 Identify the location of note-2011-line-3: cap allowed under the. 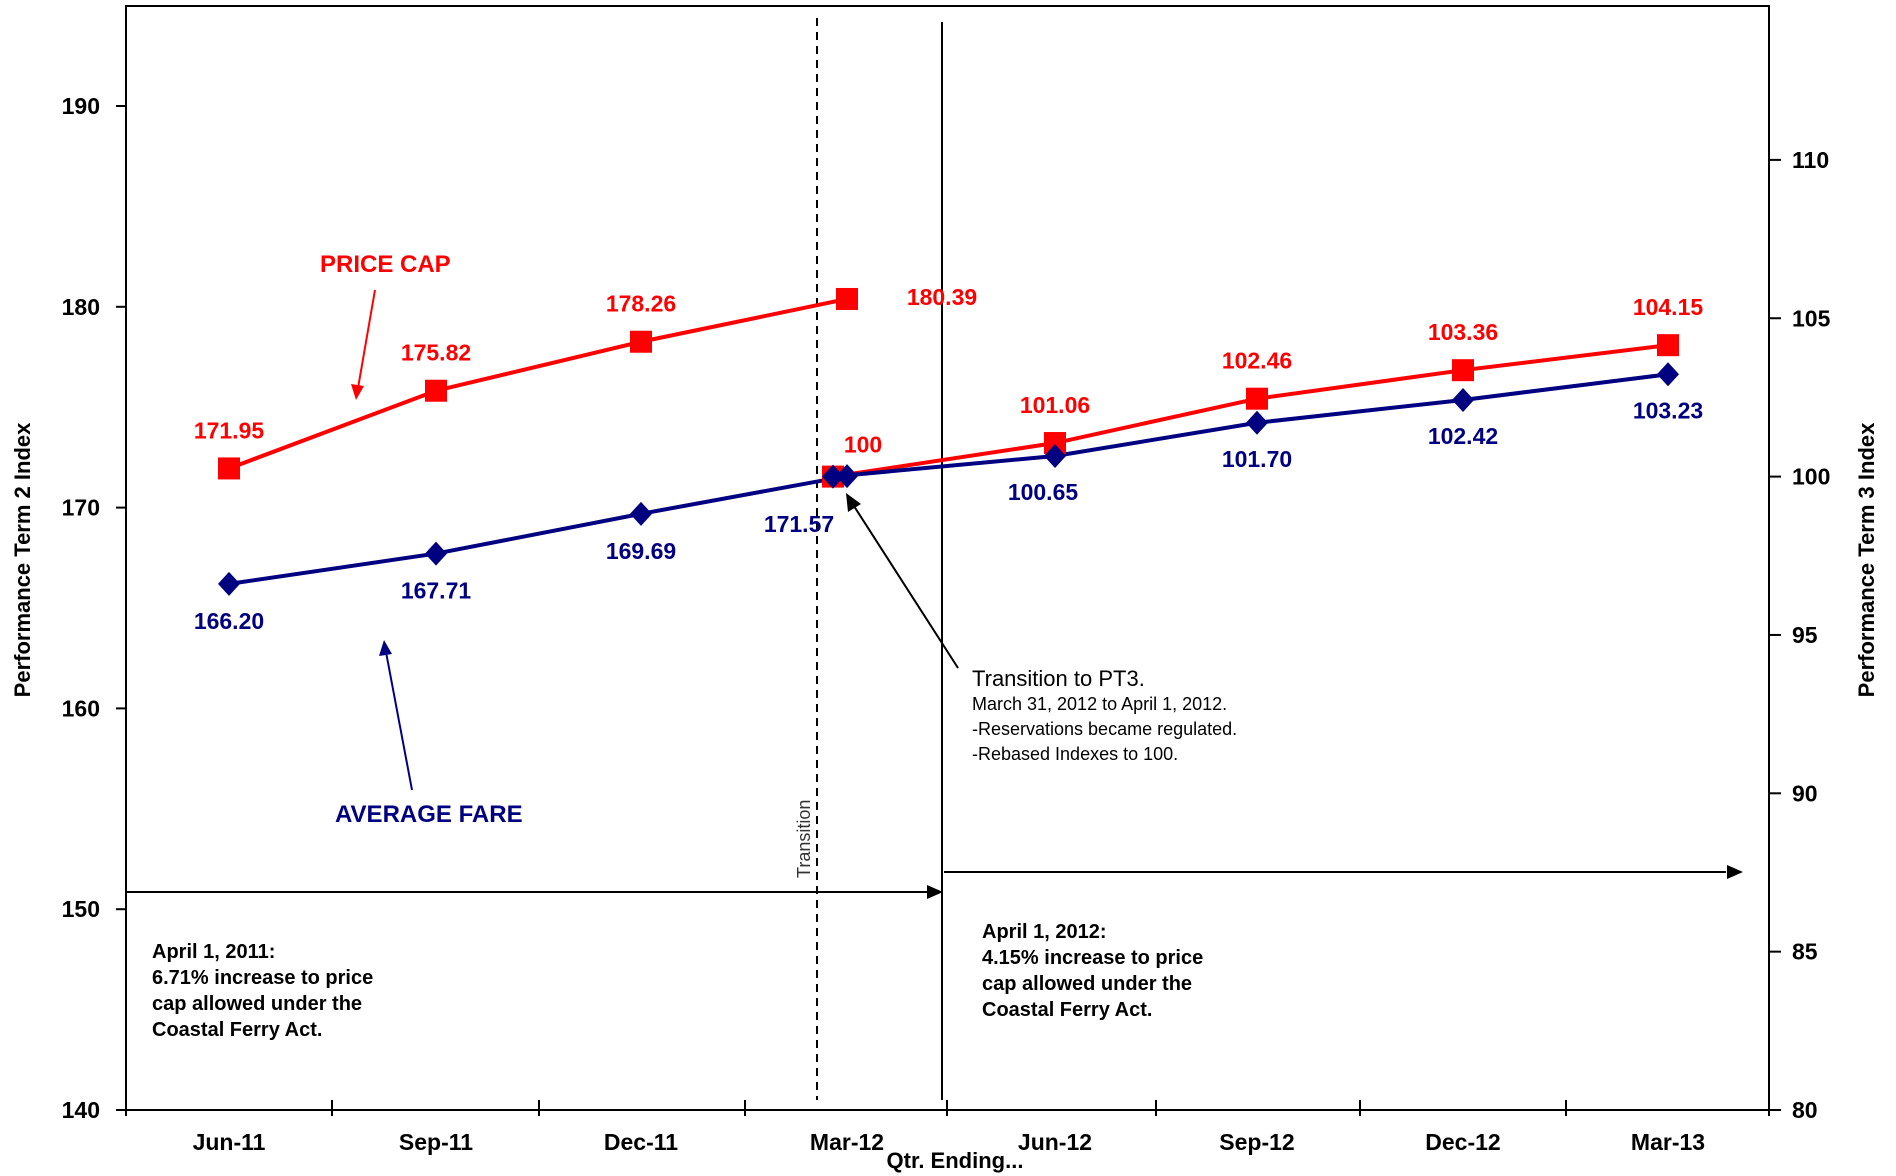
(257, 1004).